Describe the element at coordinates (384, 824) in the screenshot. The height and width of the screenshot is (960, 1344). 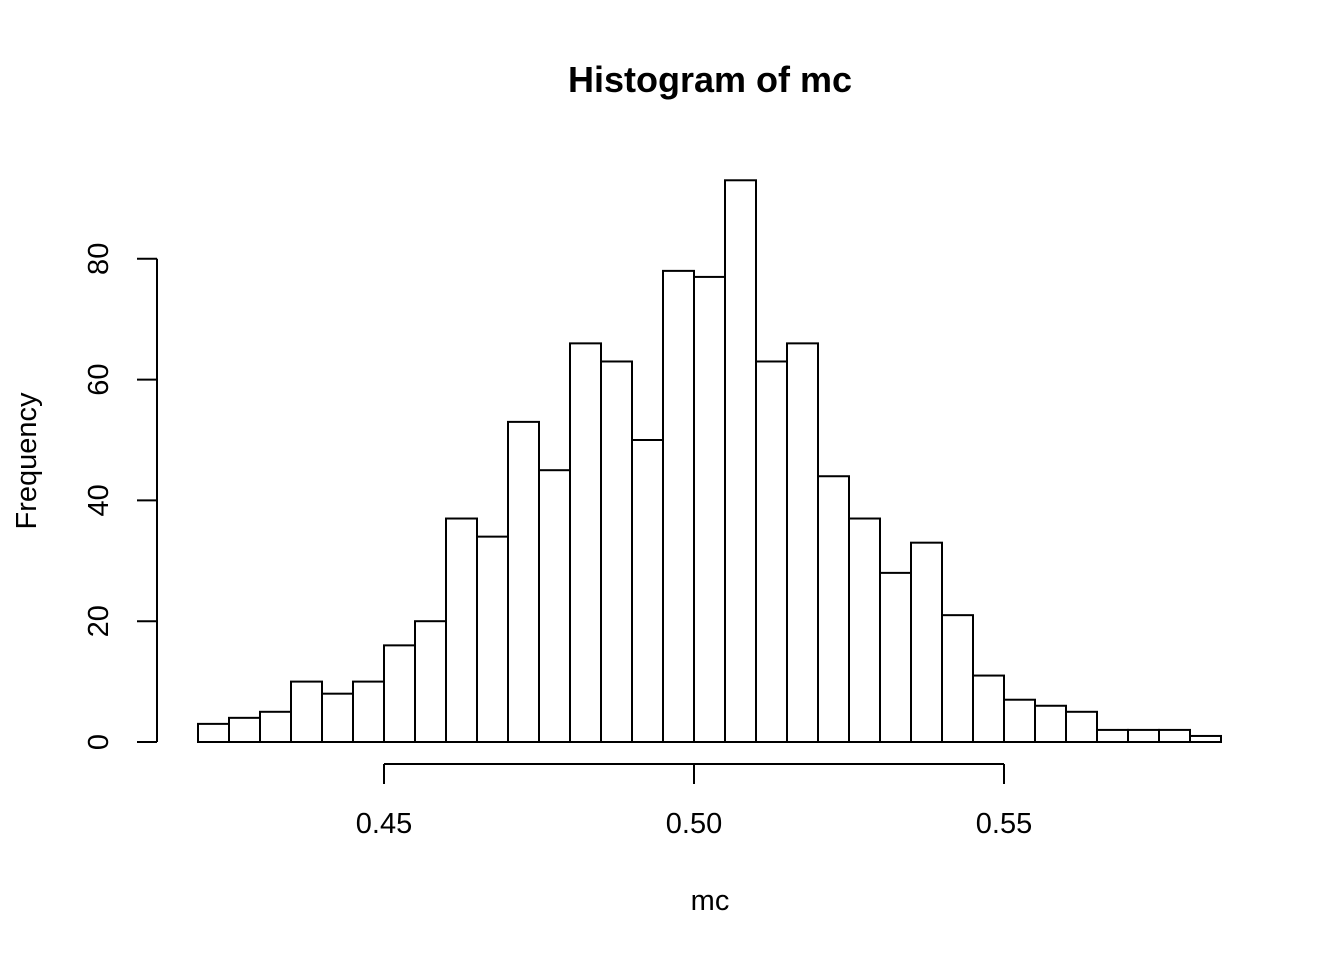
I see `x-tick-label: 0.45` at that location.